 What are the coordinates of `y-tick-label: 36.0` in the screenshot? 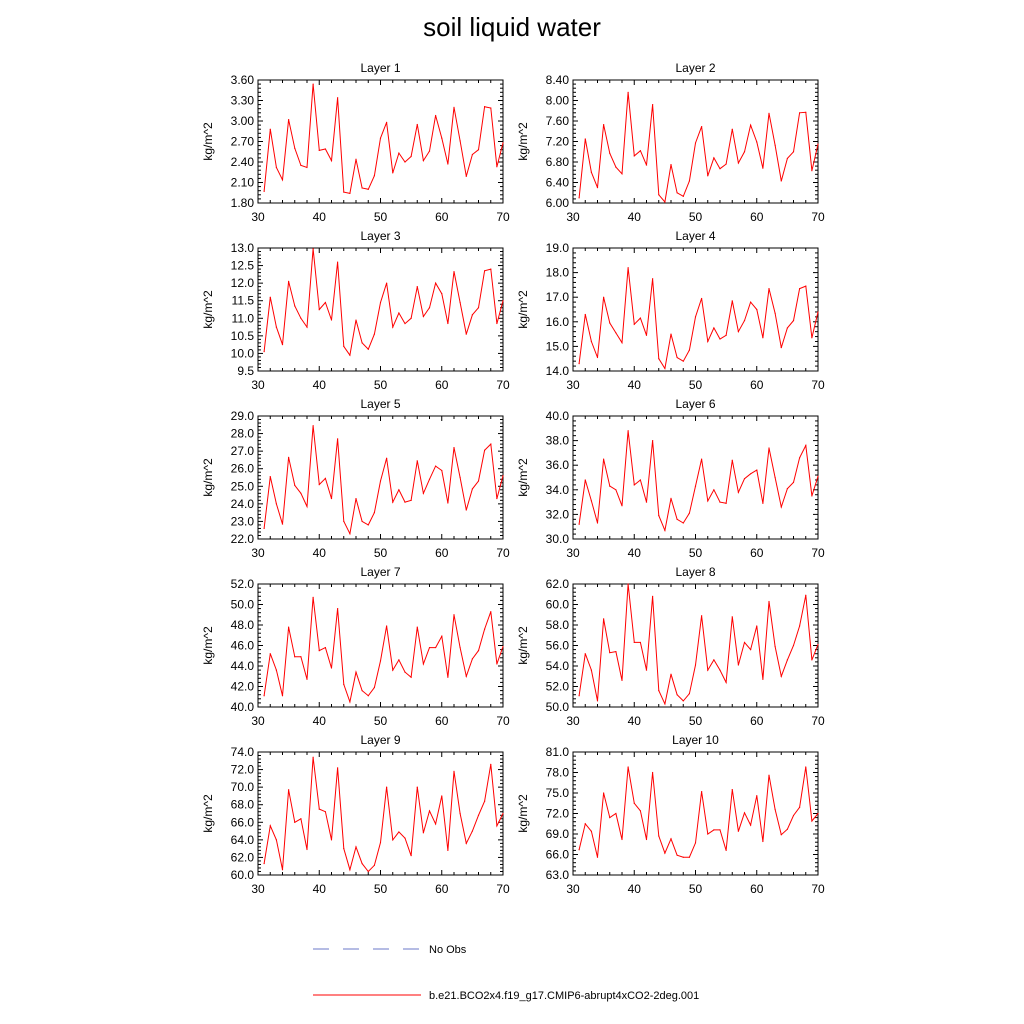 It's located at (558, 465).